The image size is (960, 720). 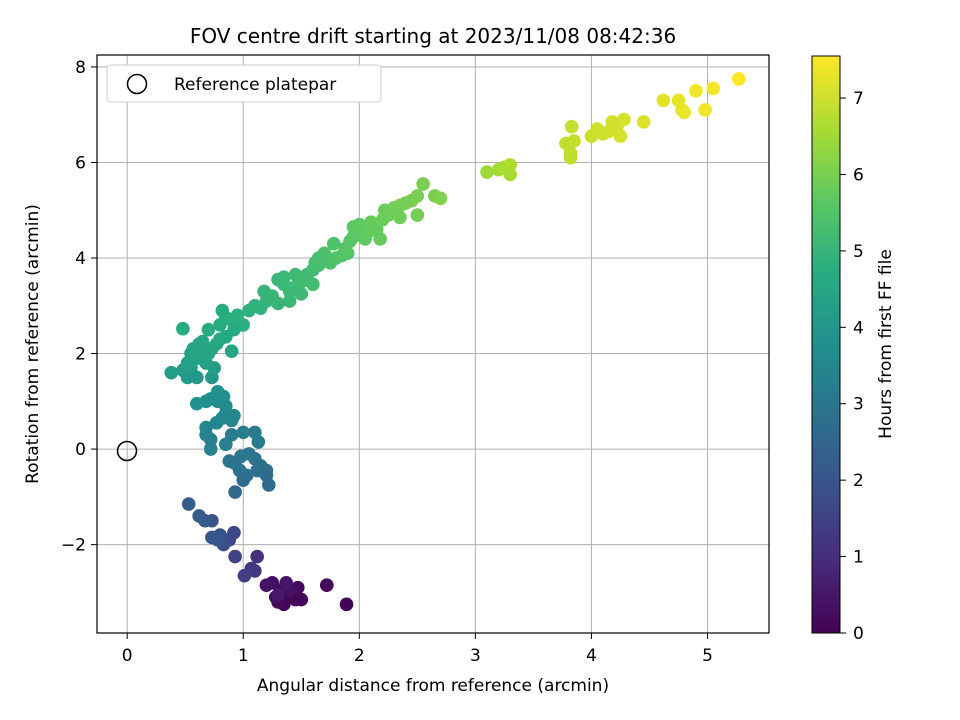 I want to click on colorbar-tick-label: 5, so click(x=858, y=252).